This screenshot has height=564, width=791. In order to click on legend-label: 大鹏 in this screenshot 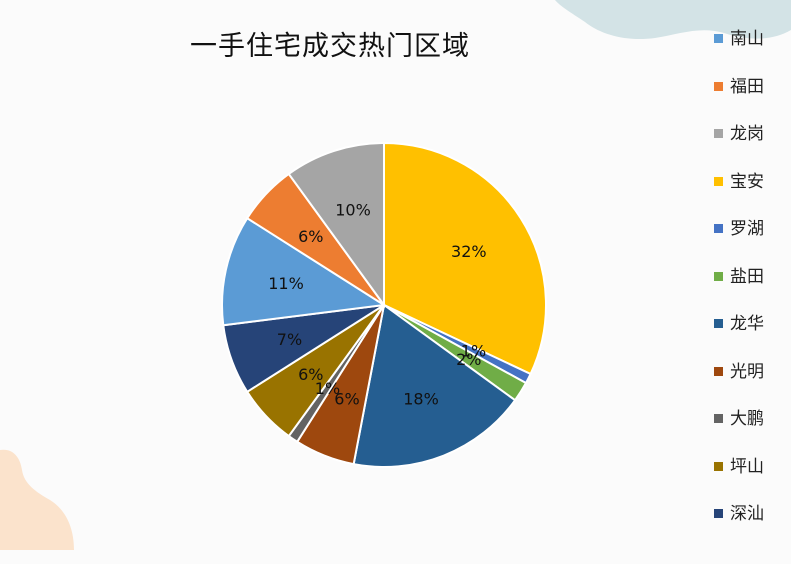, I will do `click(747, 419)`.